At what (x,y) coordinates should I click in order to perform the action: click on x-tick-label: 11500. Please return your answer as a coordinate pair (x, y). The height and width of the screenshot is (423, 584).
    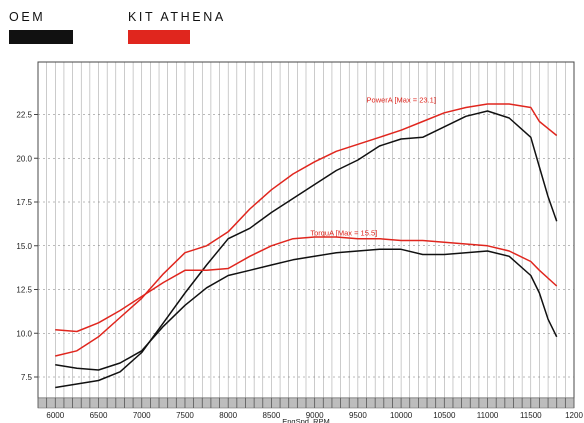
    Looking at the image, I should click on (531, 415).